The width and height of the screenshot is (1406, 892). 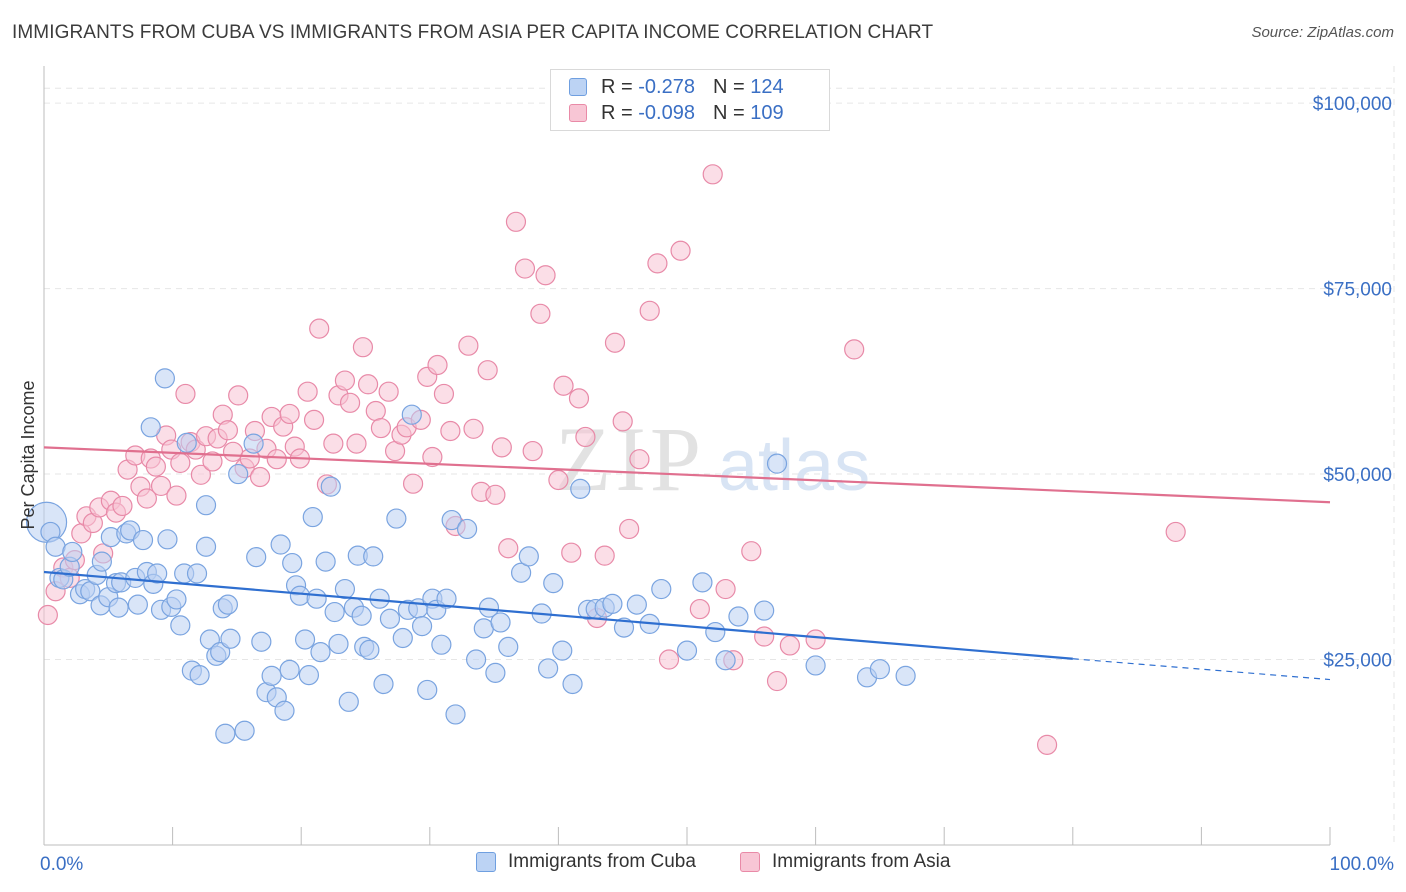 I want to click on y-tick-label: $50,000, so click(x=1357, y=475).